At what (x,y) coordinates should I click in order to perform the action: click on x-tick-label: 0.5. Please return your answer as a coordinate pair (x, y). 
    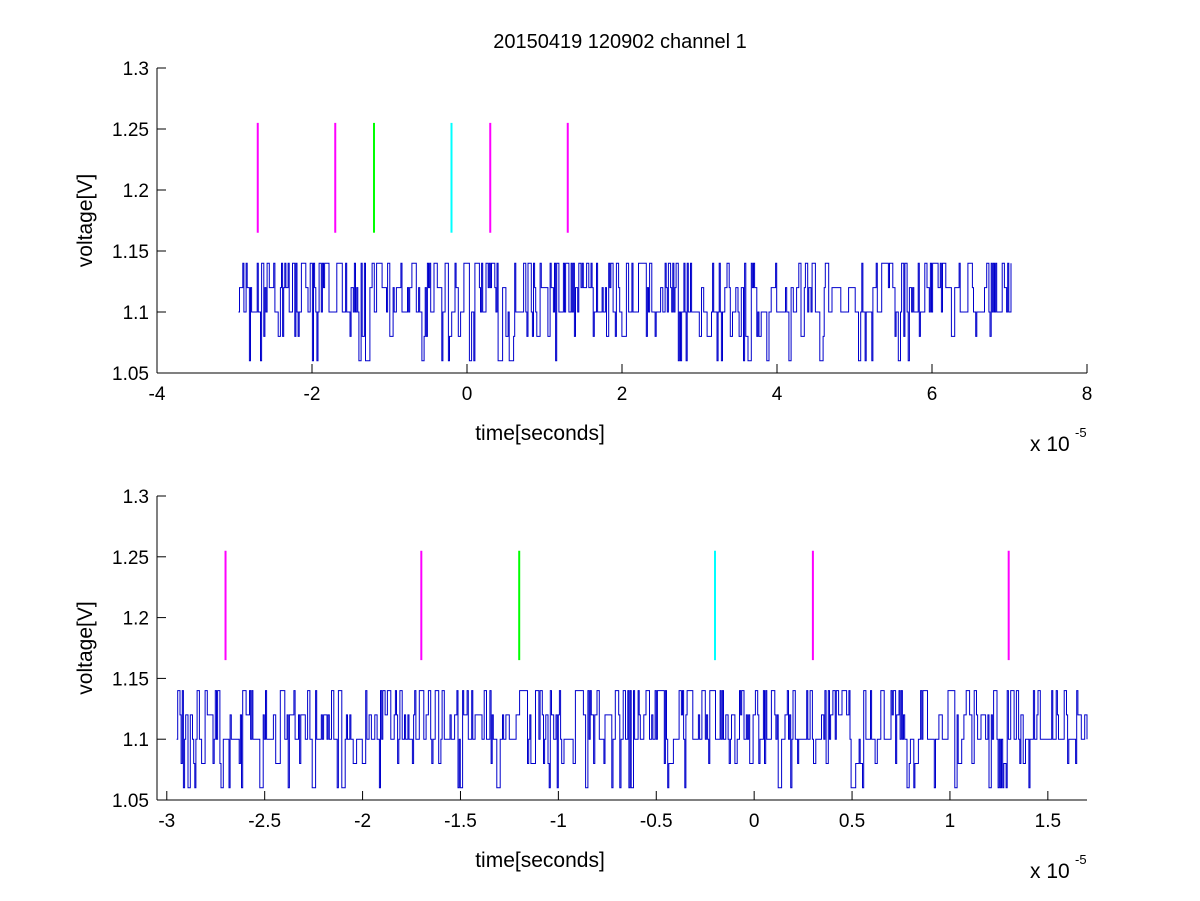
    Looking at the image, I should click on (852, 821).